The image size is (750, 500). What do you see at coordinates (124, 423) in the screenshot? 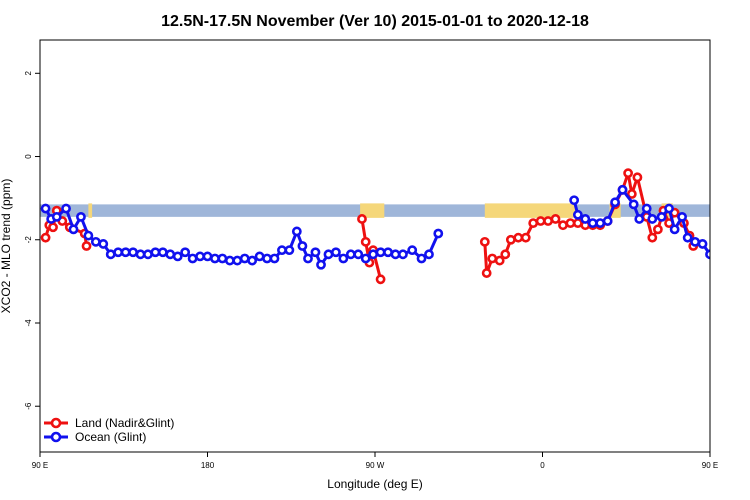
I see `legend-label: Land (Nadir&Glint)` at bounding box center [124, 423].